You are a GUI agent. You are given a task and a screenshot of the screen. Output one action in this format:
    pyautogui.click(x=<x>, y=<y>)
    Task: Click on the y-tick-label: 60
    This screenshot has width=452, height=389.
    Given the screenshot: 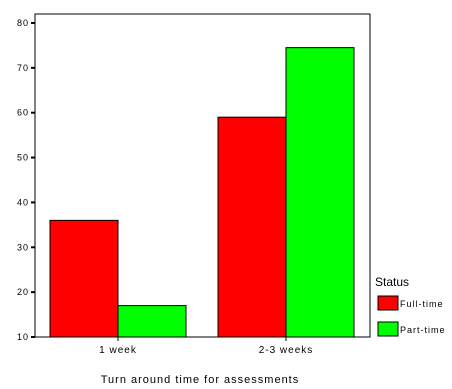 What is the action you would take?
    pyautogui.click(x=23, y=113)
    